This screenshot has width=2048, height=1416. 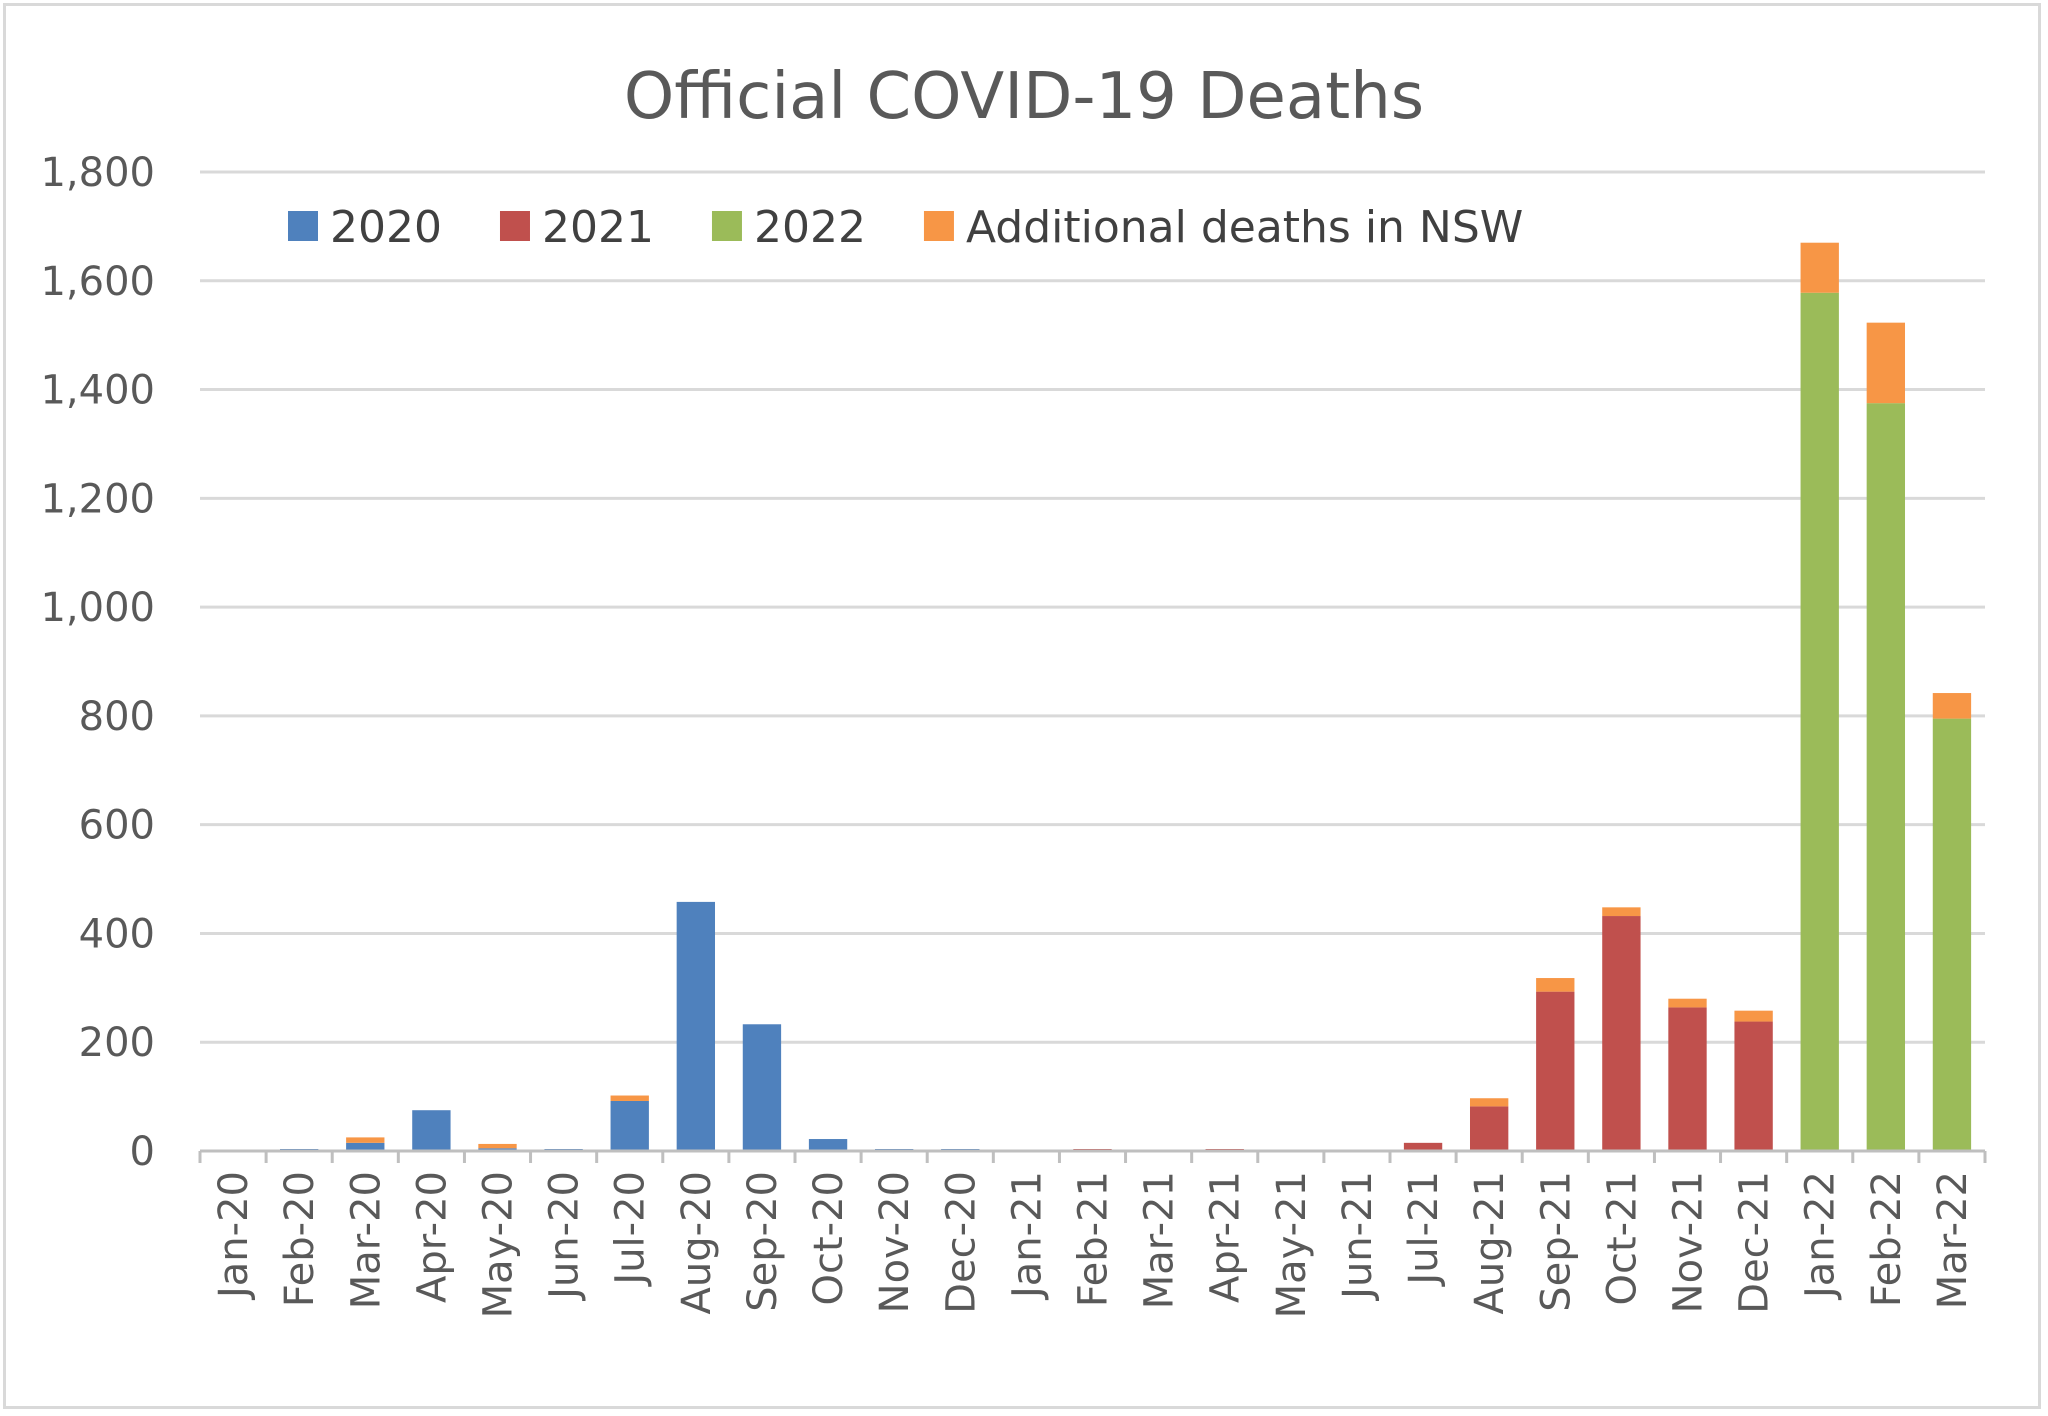 I want to click on y-tick-label: 1,000, so click(x=97, y=608).